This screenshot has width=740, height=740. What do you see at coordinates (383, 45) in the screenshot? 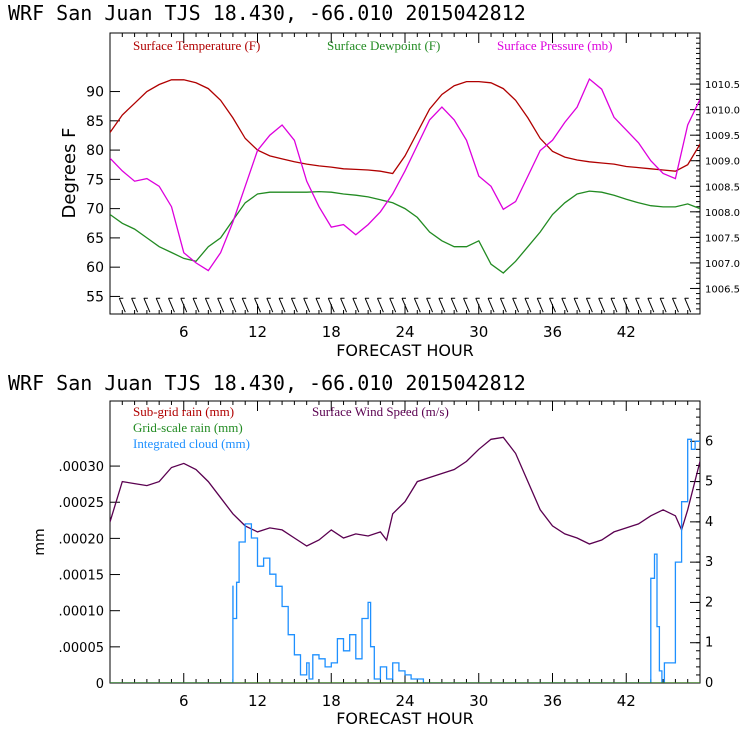
I see `legend-surface-dewpoint: Surface Dewpoint (F)` at bounding box center [383, 45].